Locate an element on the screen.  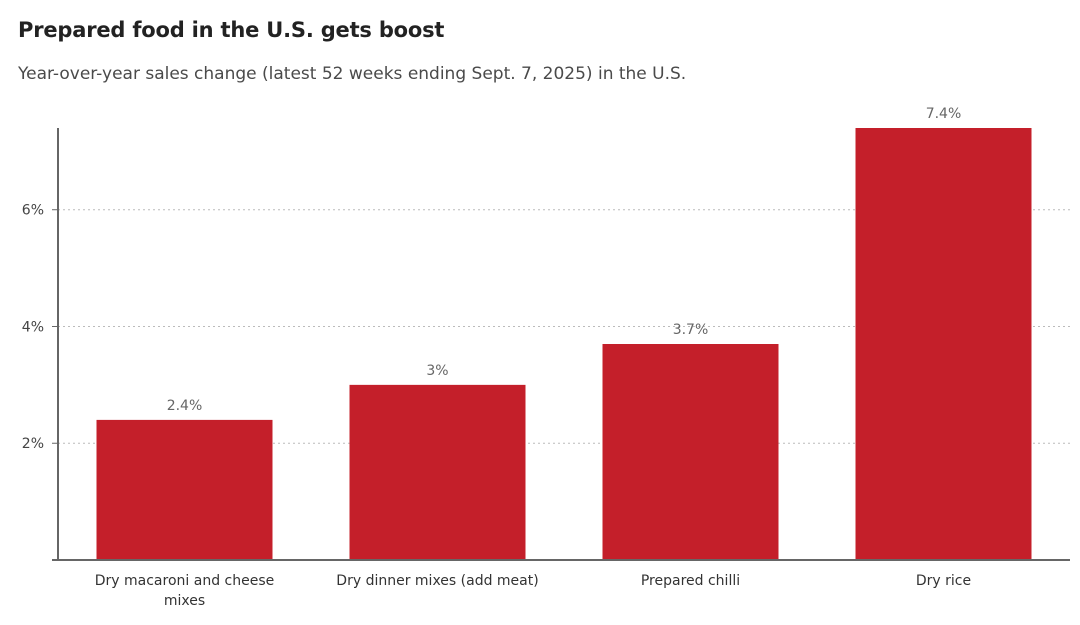
x-tick-label-line: Dry dinner mixes (add meat) is located at coordinates (437, 581).